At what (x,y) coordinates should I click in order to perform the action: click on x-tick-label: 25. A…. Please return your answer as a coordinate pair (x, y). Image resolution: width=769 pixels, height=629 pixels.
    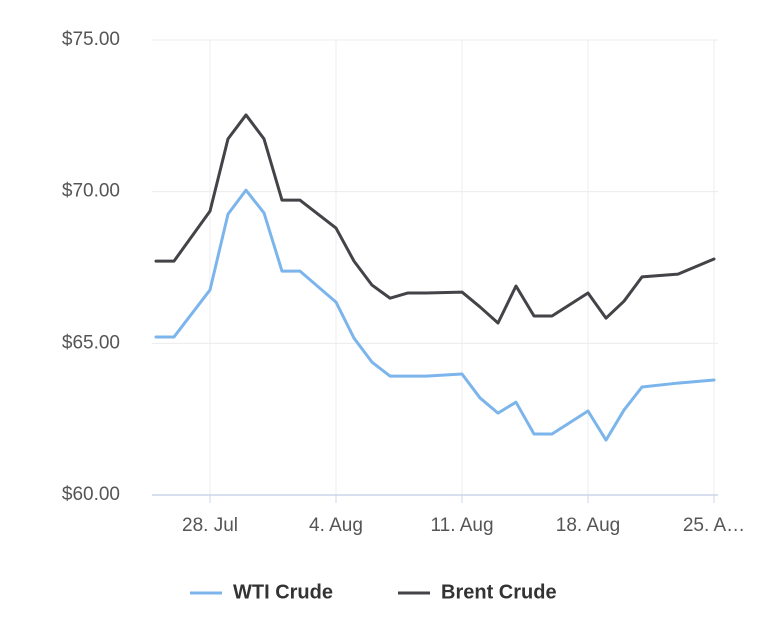
    Looking at the image, I should click on (714, 525).